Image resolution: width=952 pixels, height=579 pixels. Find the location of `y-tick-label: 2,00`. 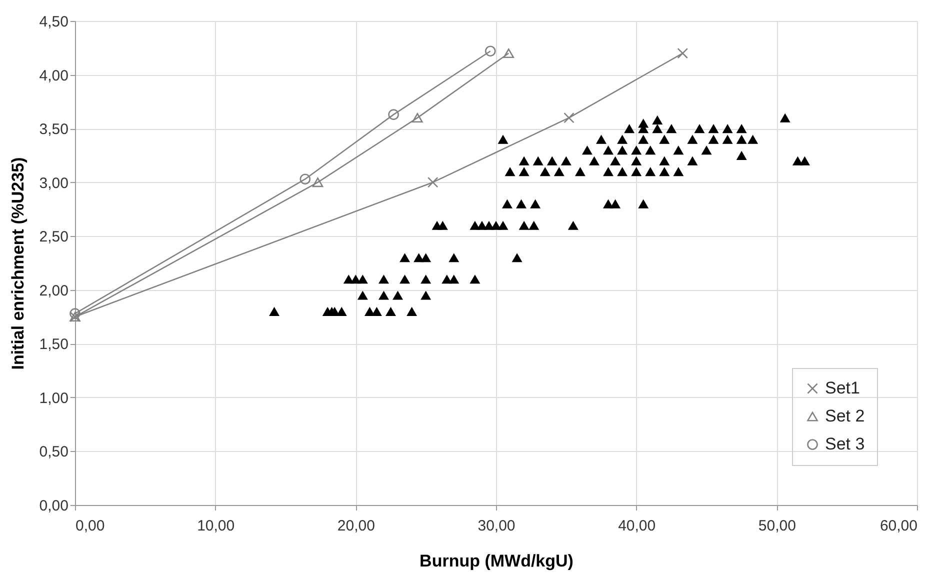

y-tick-label: 2,00 is located at coordinates (53, 291).